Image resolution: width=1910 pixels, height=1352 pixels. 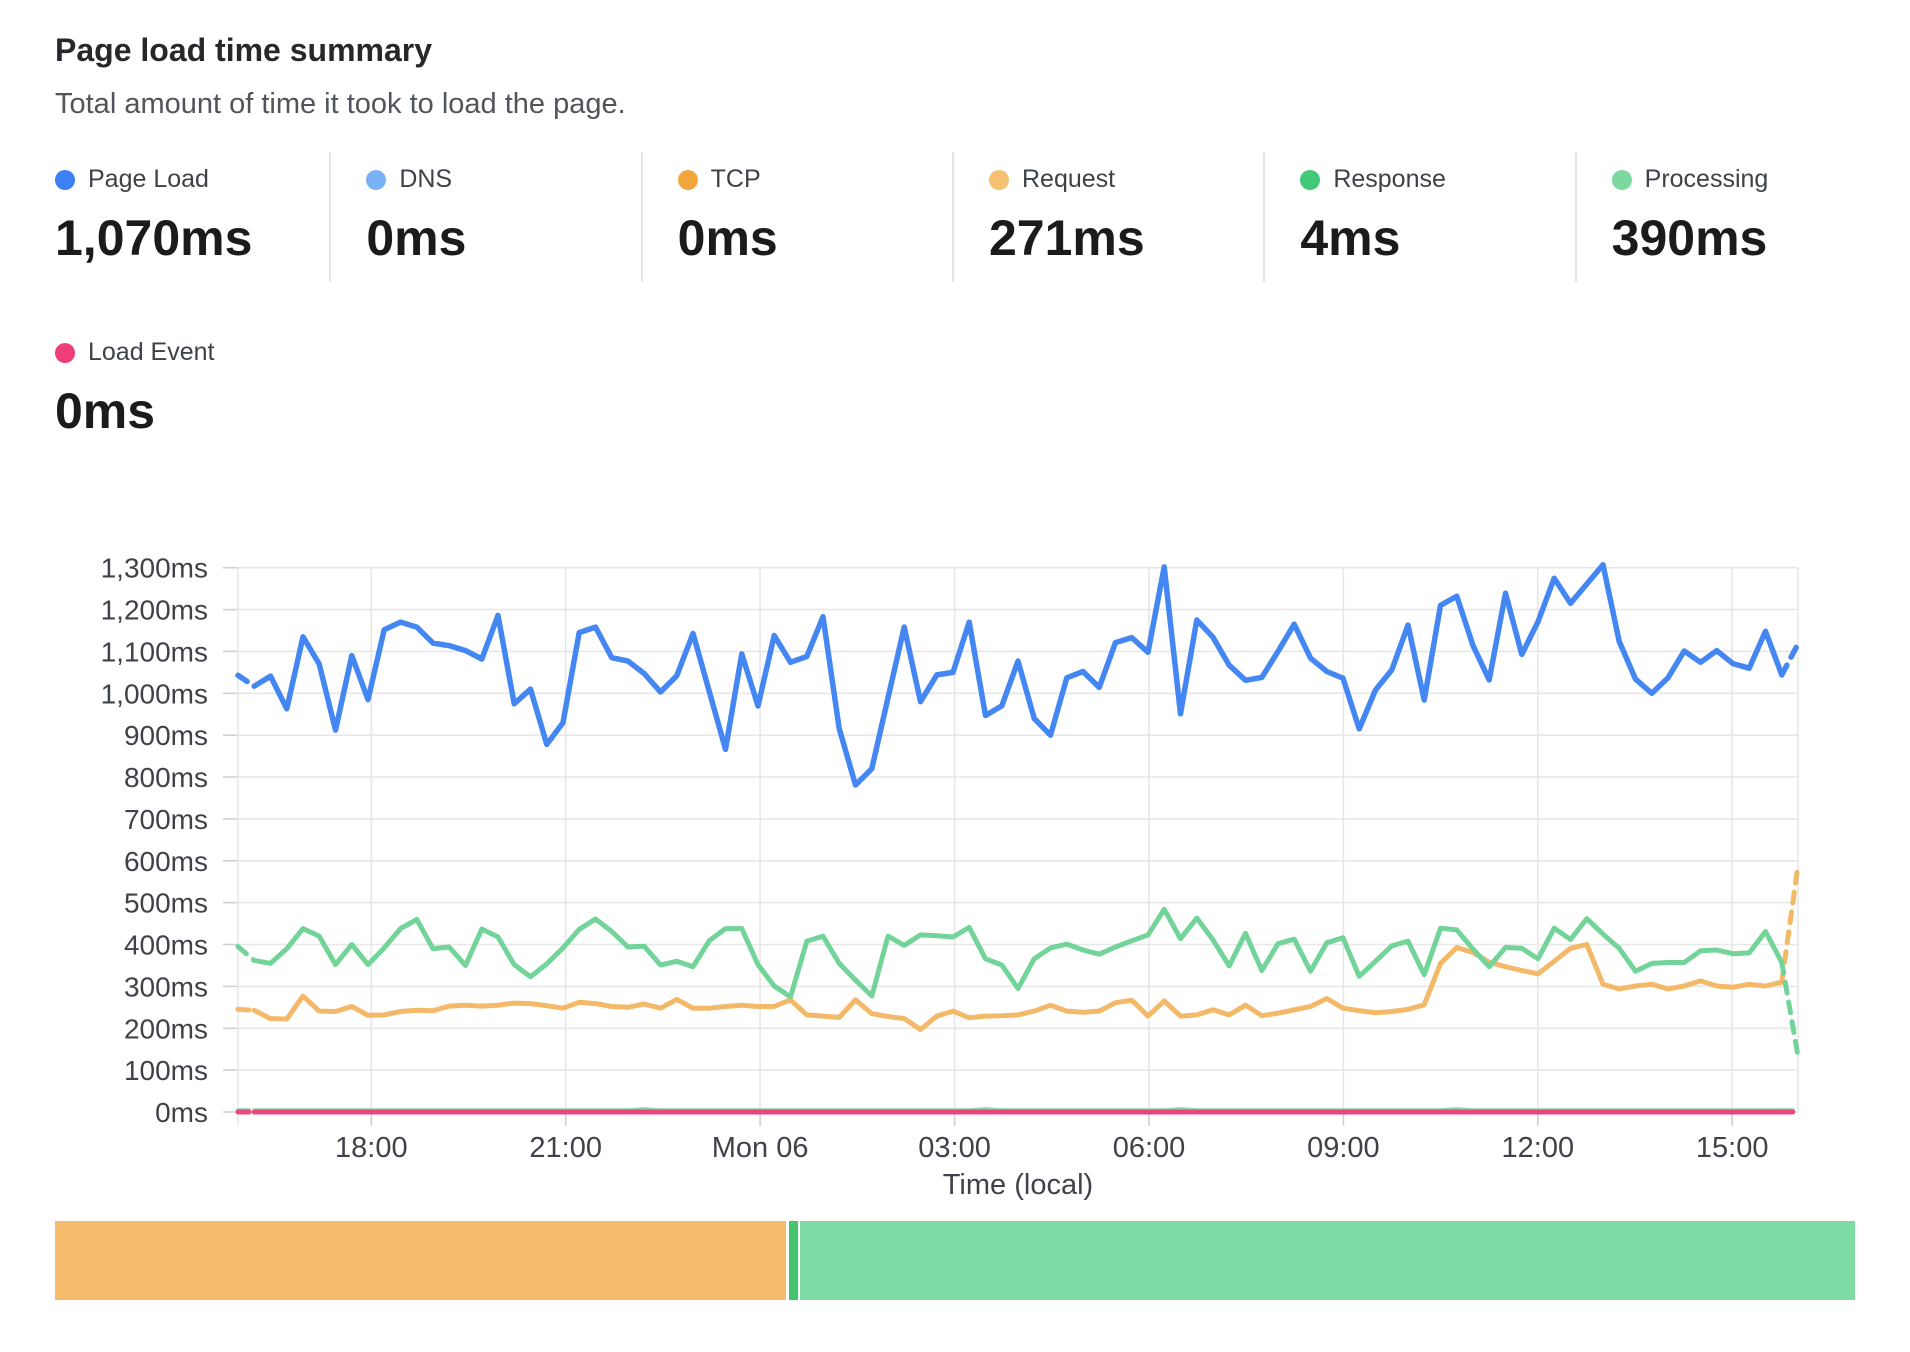 I want to click on svg-text: 1,200ms, so click(x=154, y=610).